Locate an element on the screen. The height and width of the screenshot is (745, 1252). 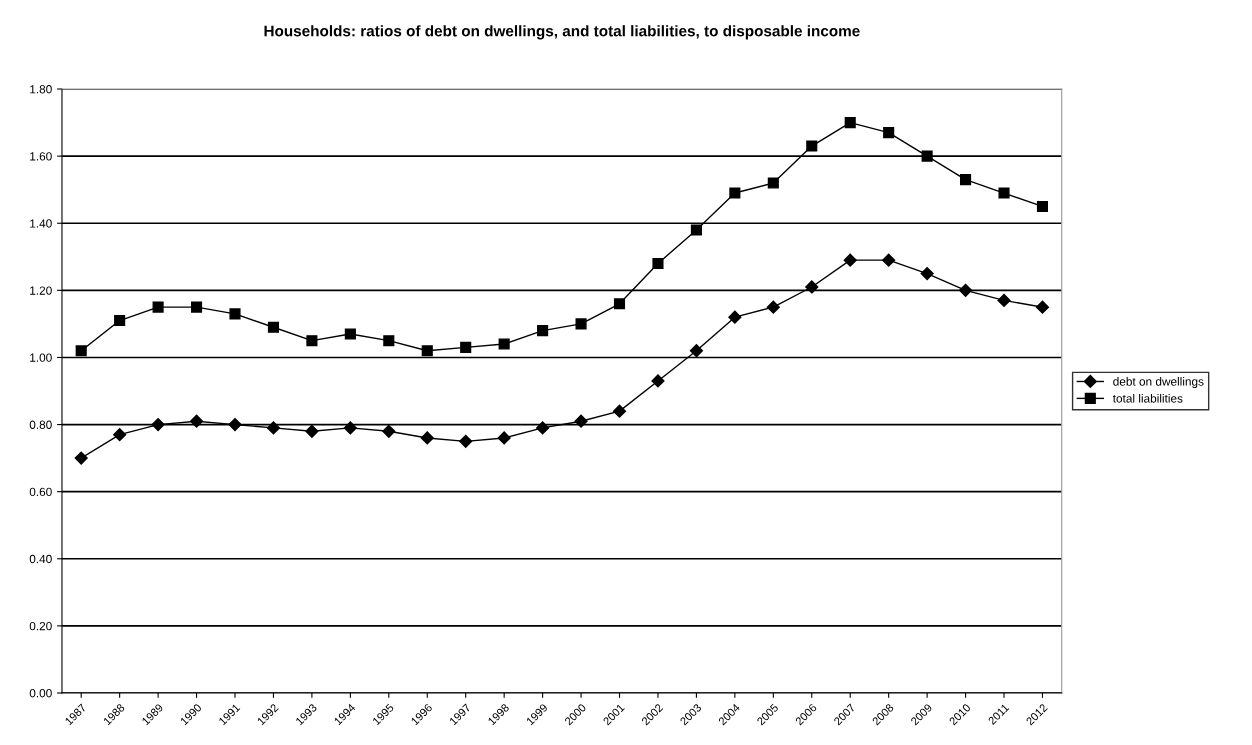
y-tick-label: 1.80 is located at coordinates (41, 89).